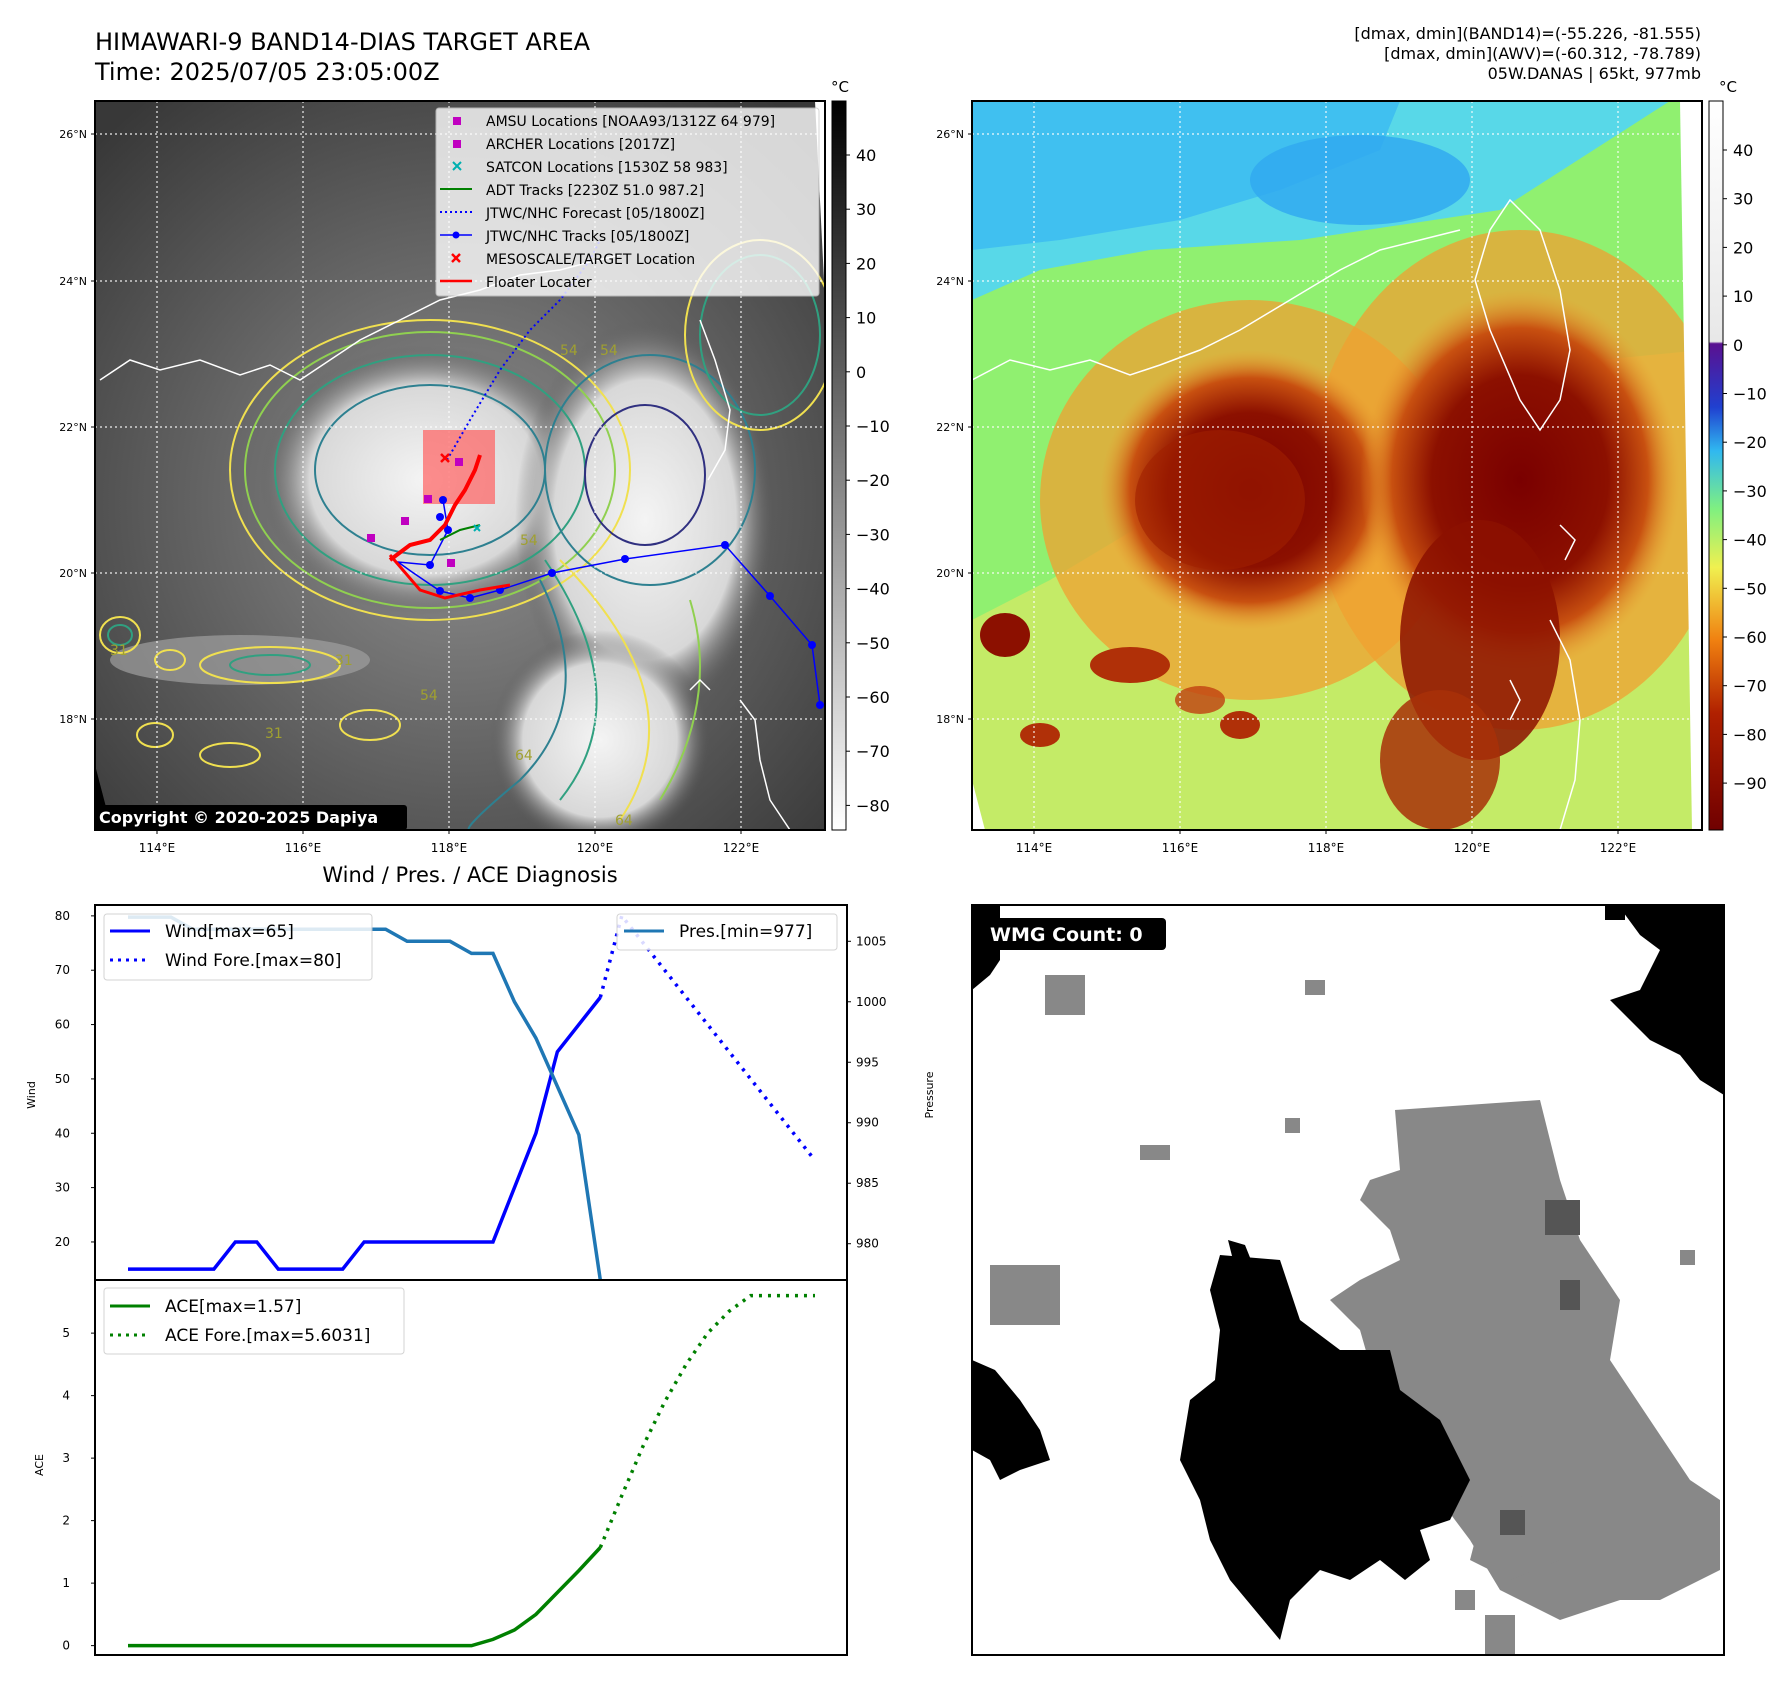 Image resolution: width=1788 pixels, height=1690 pixels. Describe the element at coordinates (229, 932) in the screenshot. I see `legend-wind: Wind[max=65]` at that location.